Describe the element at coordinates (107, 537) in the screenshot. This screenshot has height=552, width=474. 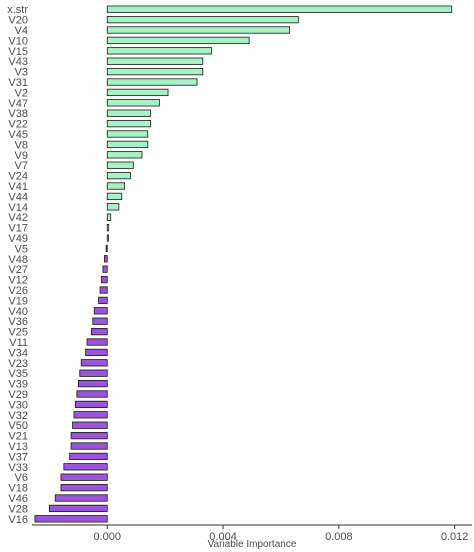
I see `x-tick-label: 0.000` at that location.